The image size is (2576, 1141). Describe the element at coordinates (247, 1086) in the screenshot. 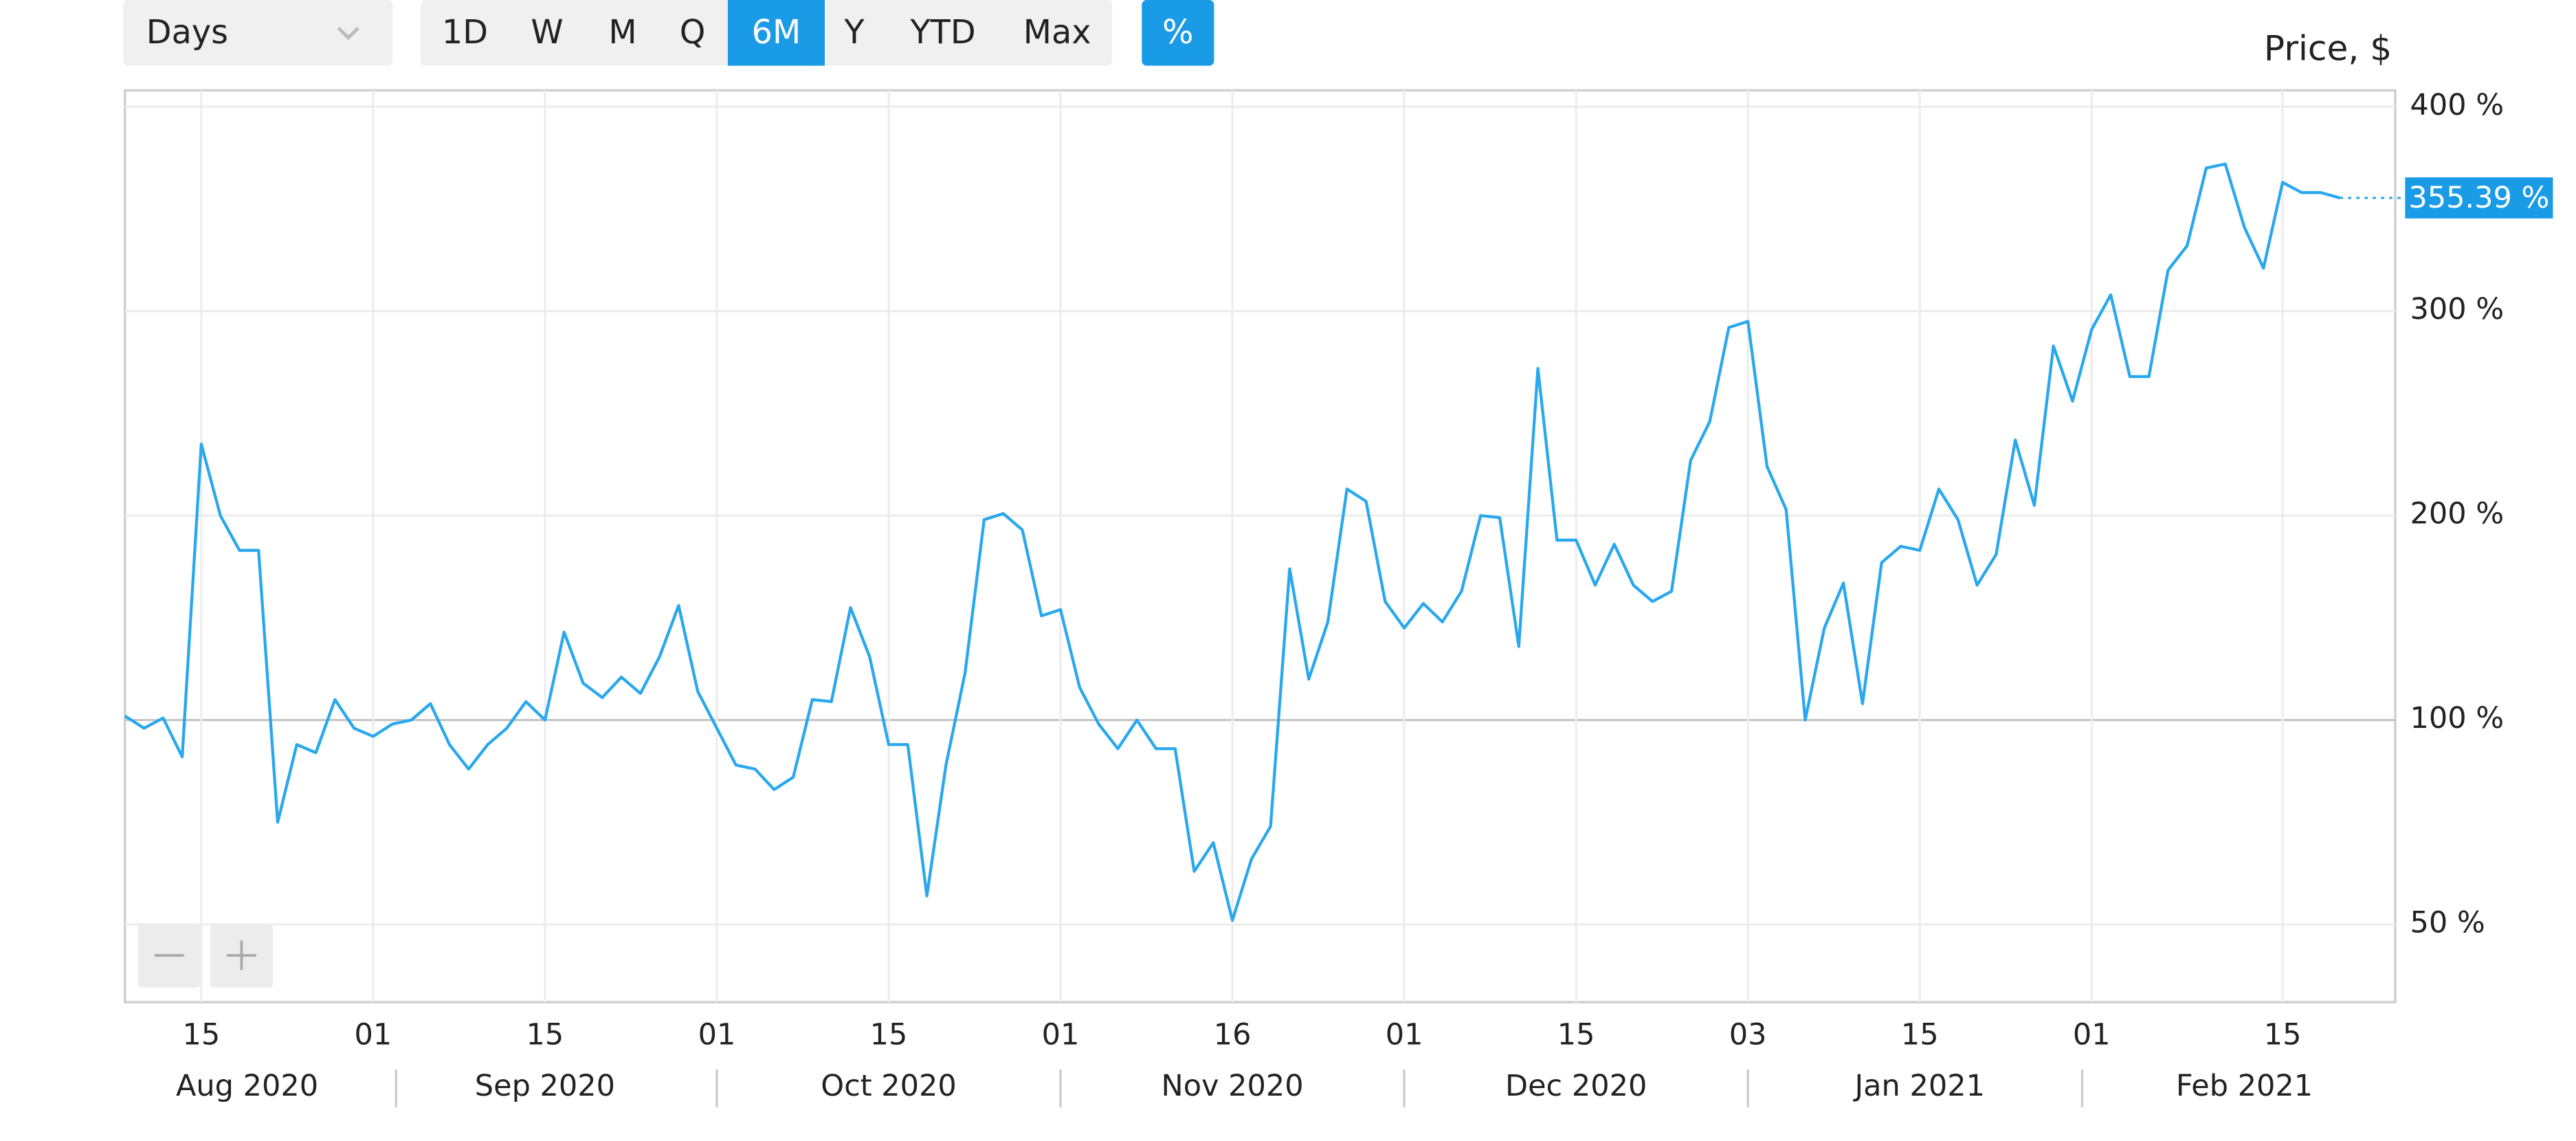

I see `month-label: Aug 2020` at that location.